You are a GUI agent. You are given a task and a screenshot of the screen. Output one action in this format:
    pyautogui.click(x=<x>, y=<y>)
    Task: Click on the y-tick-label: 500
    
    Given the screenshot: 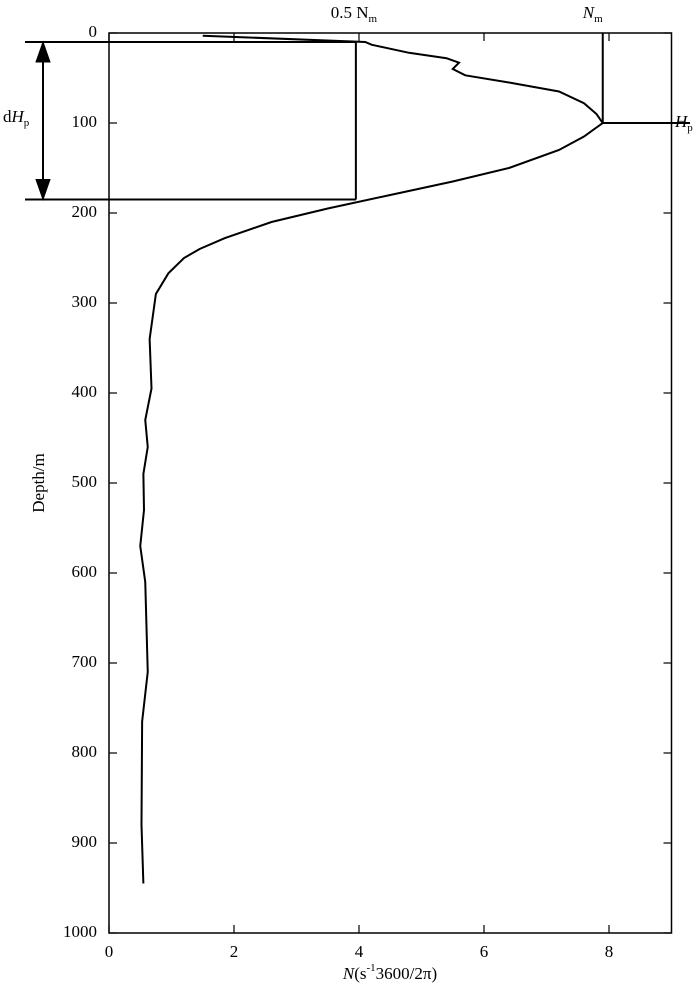 What is the action you would take?
    pyautogui.click(x=85, y=481)
    